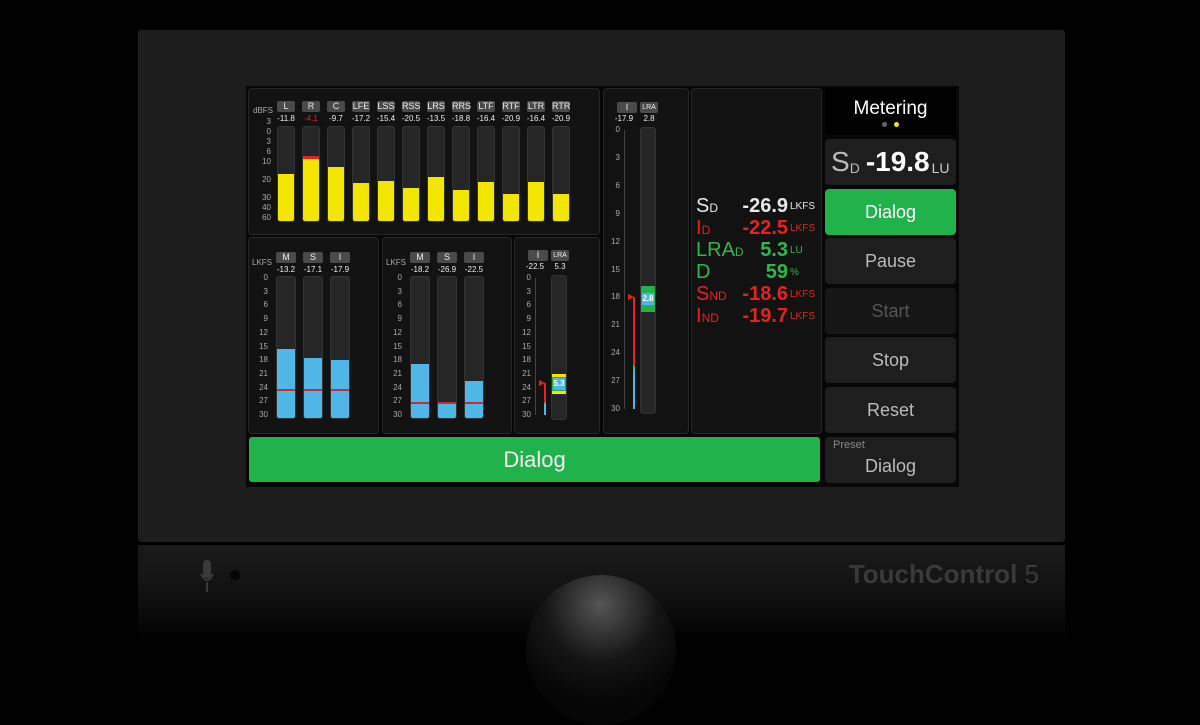 This screenshot has width=1200, height=725. Describe the element at coordinates (765, 206) in the screenshot. I see `stat-value: -26.9` at that location.